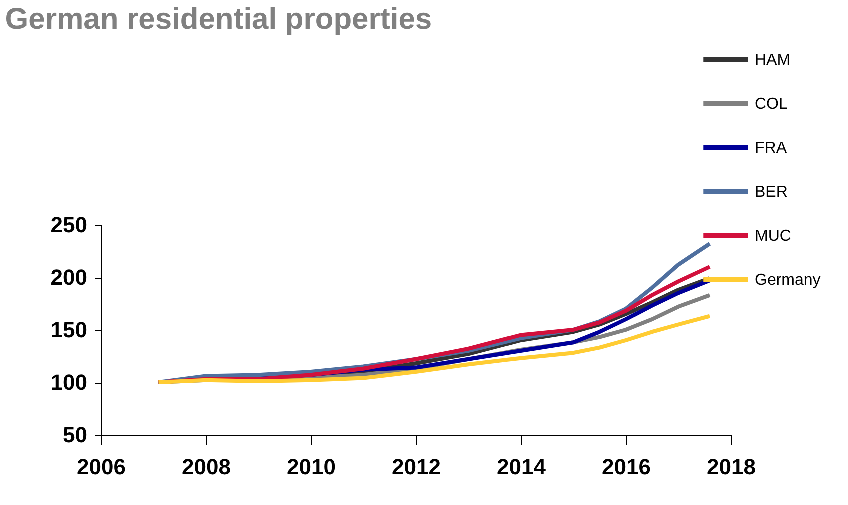  What do you see at coordinates (69, 277) in the screenshot?
I see `y-tick-label: 200` at bounding box center [69, 277].